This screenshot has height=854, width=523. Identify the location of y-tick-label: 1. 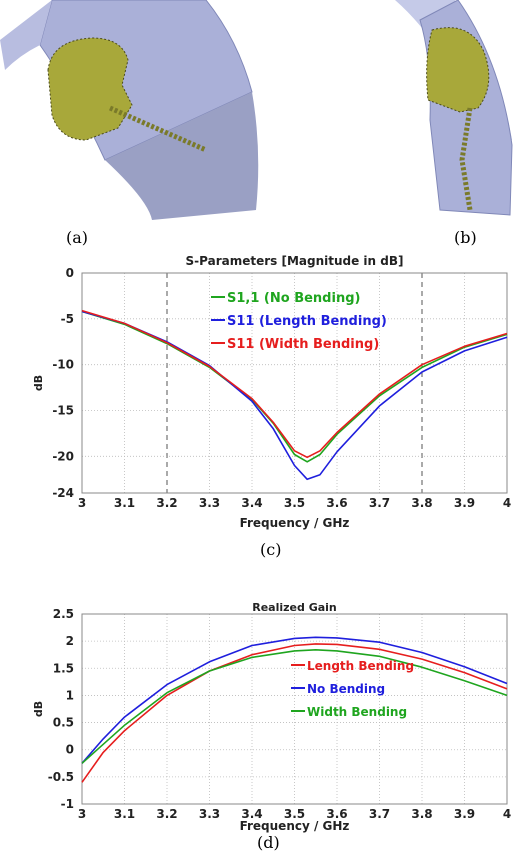
(70, 695).